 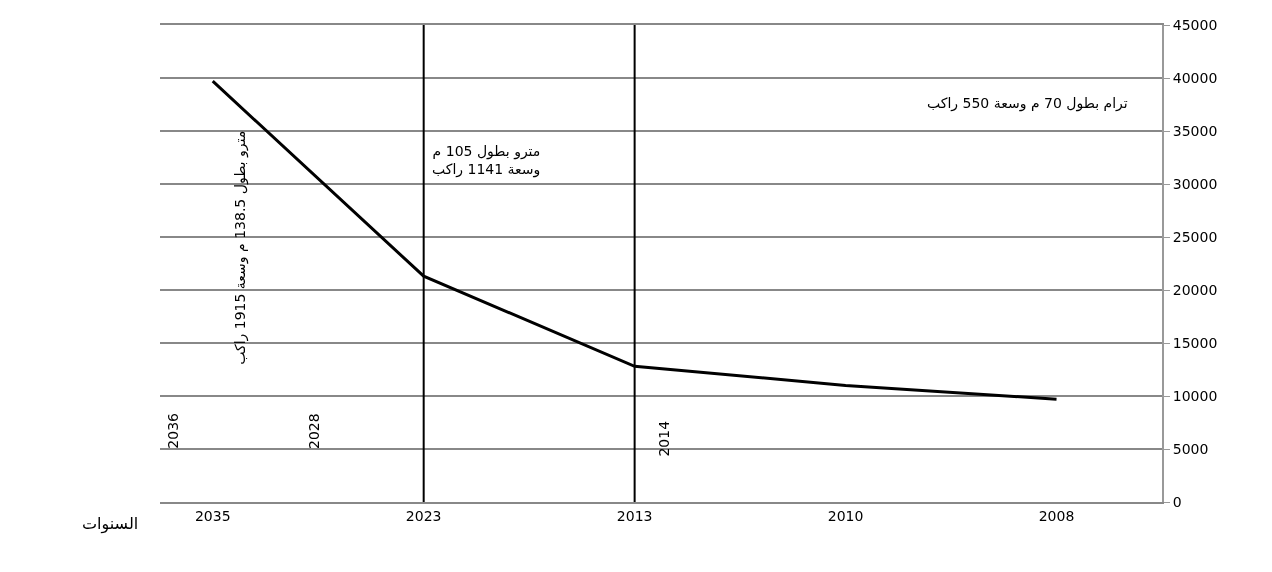 I want to click on annotation: ترام بطول 70 م وسعة 550 راكب, so click(x=1027, y=103).